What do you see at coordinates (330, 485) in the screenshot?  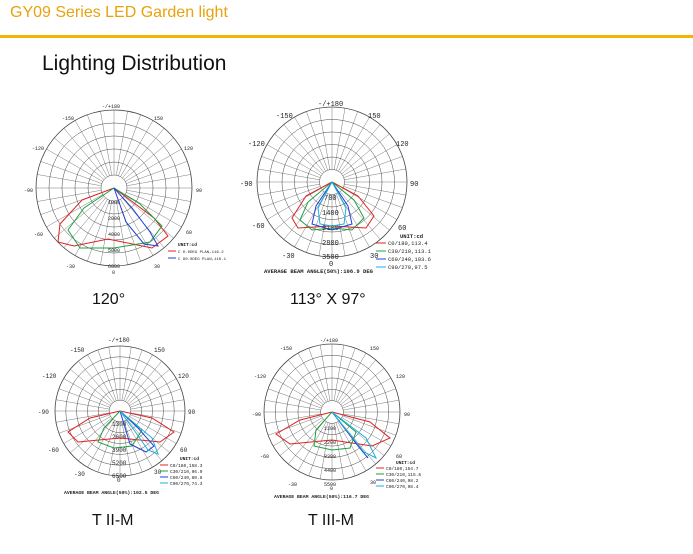 I see `radial-label: 5500` at bounding box center [330, 485].